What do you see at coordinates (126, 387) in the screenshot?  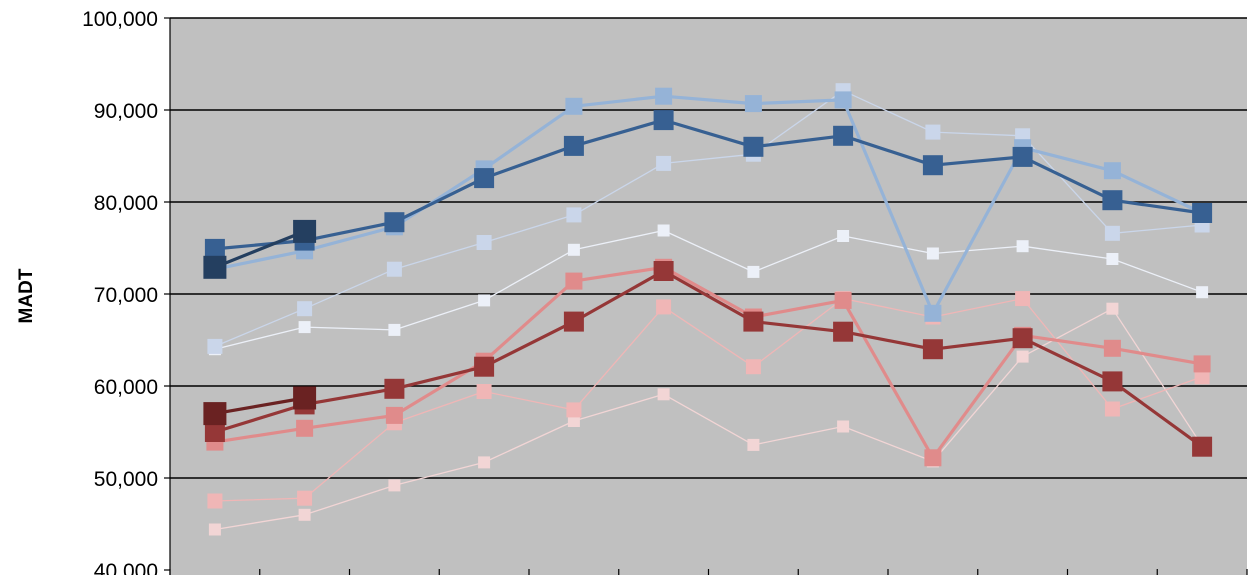 I see `y-tick-label: 60,000` at bounding box center [126, 387].